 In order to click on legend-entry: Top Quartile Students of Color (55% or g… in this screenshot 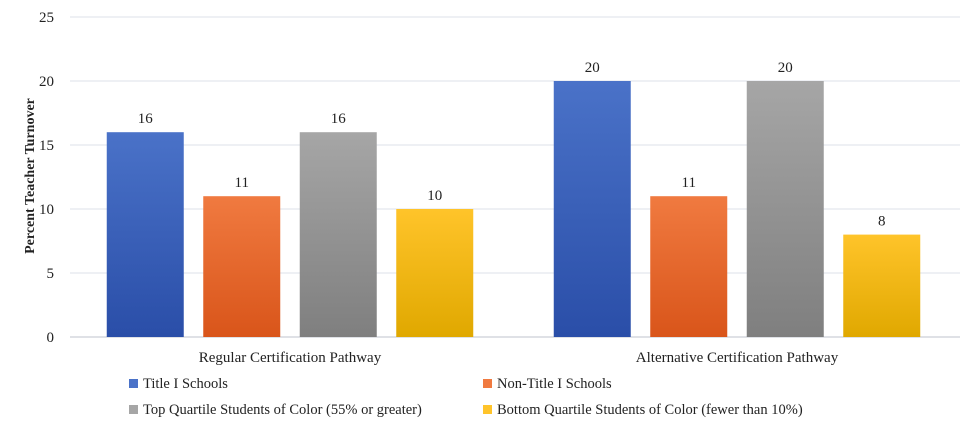, I will do `click(282, 410)`.